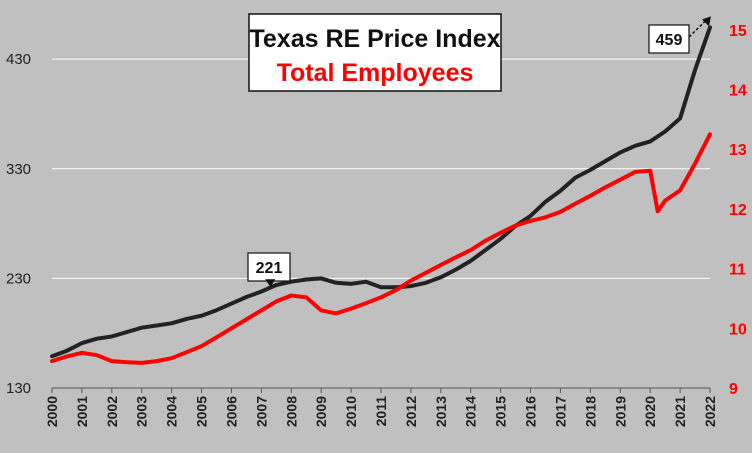 This screenshot has height=453, width=752. I want to click on title-box: Texas RE Price Index Total Employees, so click(375, 52).